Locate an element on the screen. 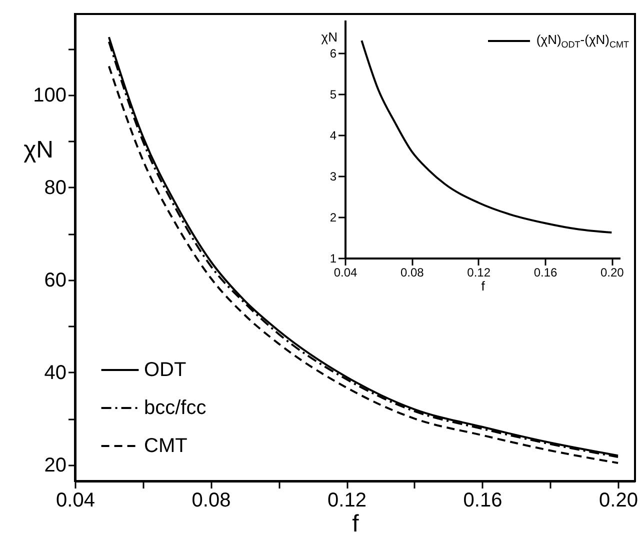 This screenshot has height=546, width=643. legend-label: (χN)$_{ODT}$-(χN)$_{CMT}$ is located at coordinates (582, 41).